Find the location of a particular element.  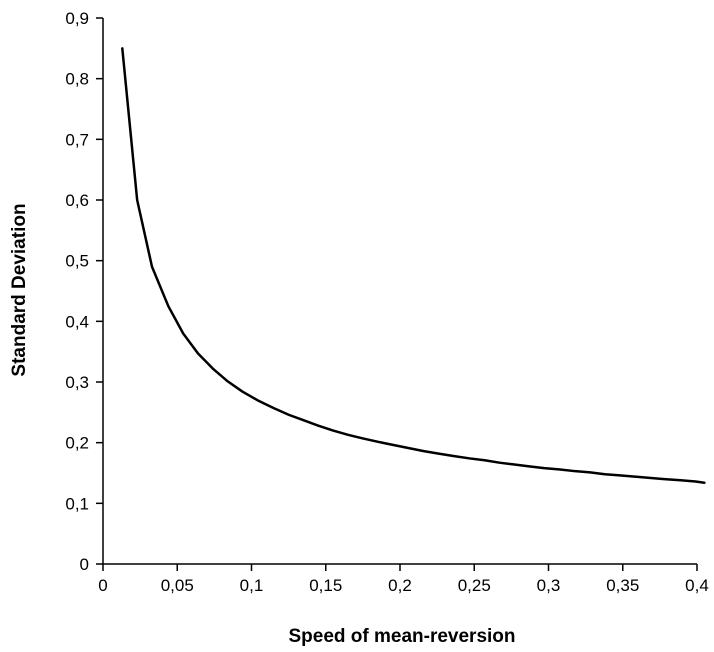

y-axis-title: Standard Deviation is located at coordinates (19, 289).